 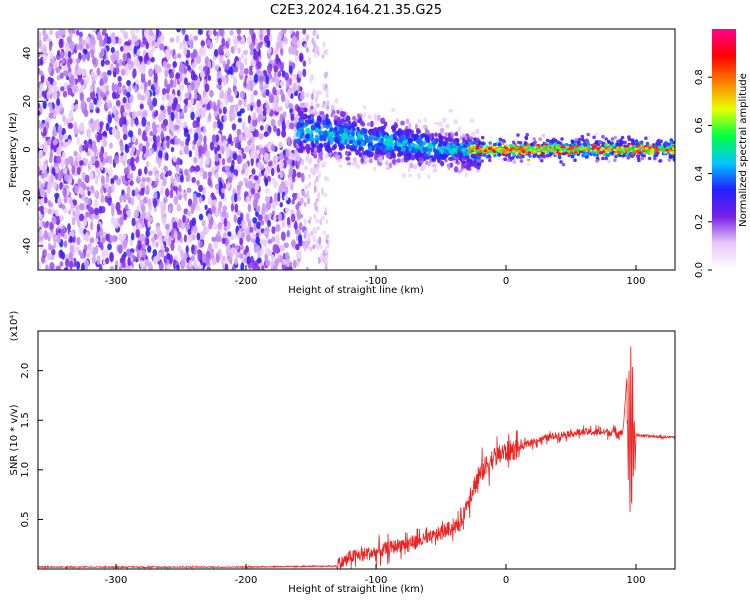 I want to click on spectrogram-x-ticks: -300 -200 -100 0 100, so click(x=375, y=276).